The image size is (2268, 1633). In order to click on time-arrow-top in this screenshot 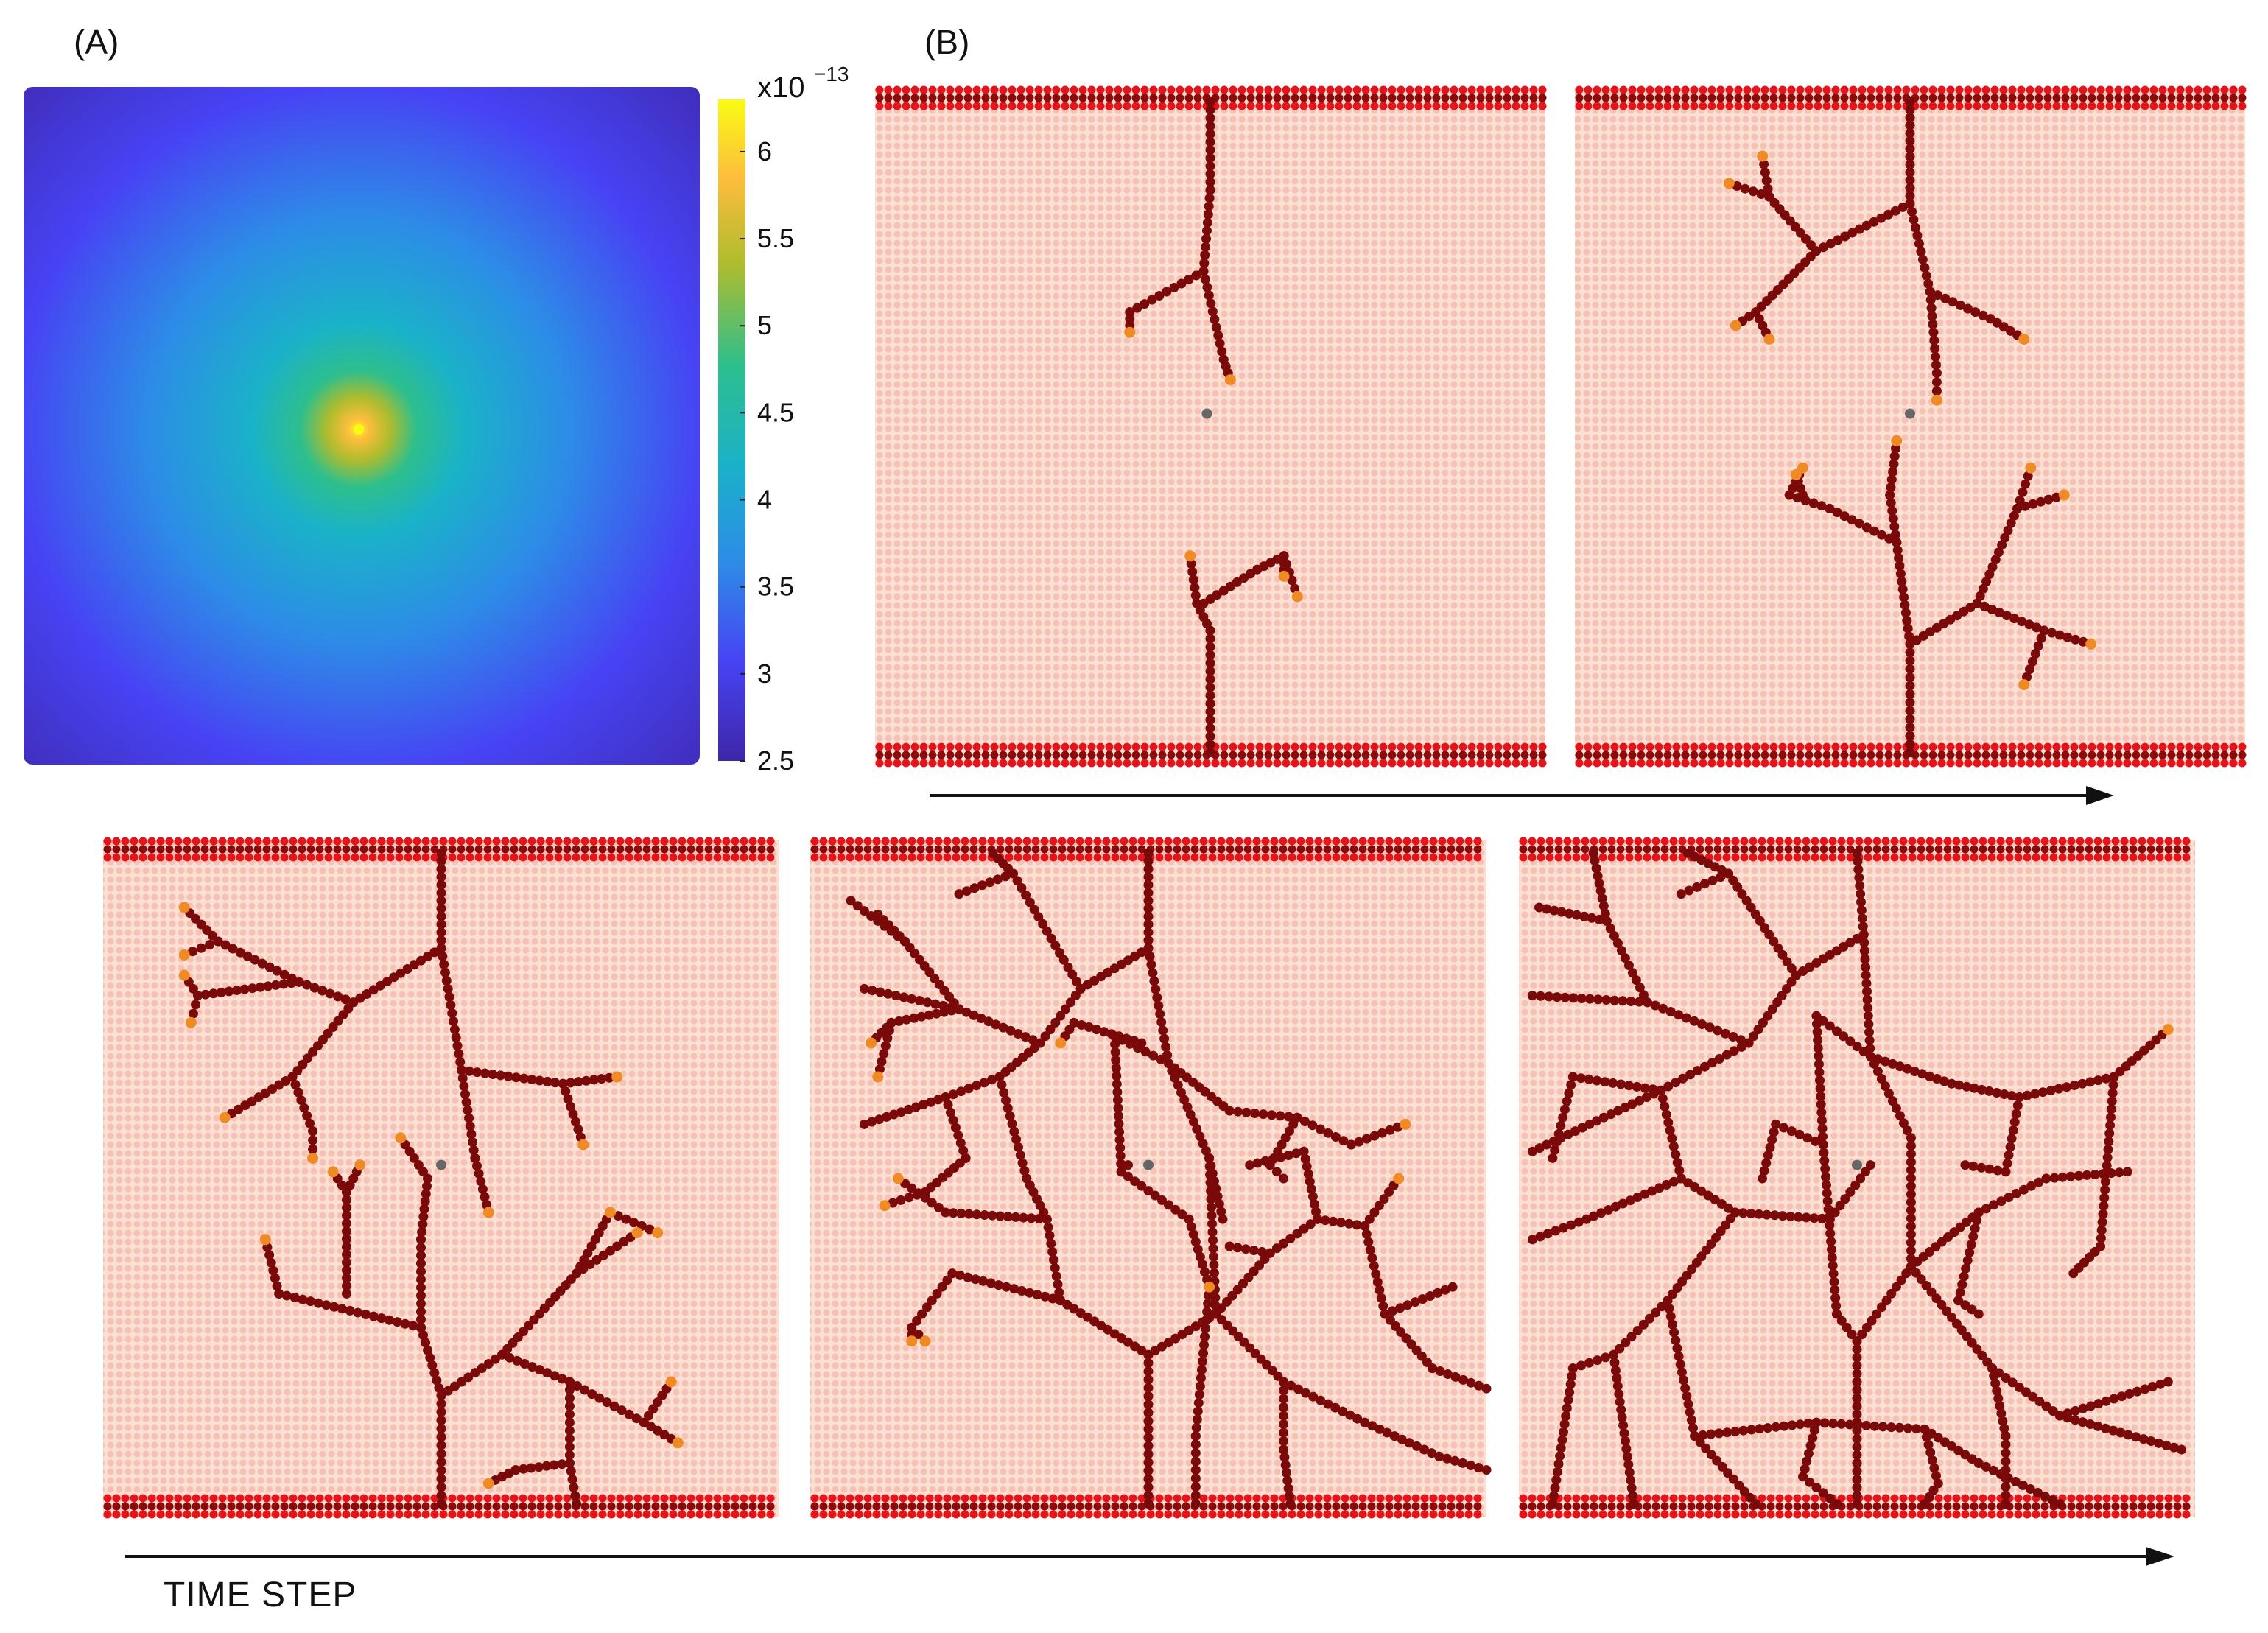, I will do `click(1522, 795)`.